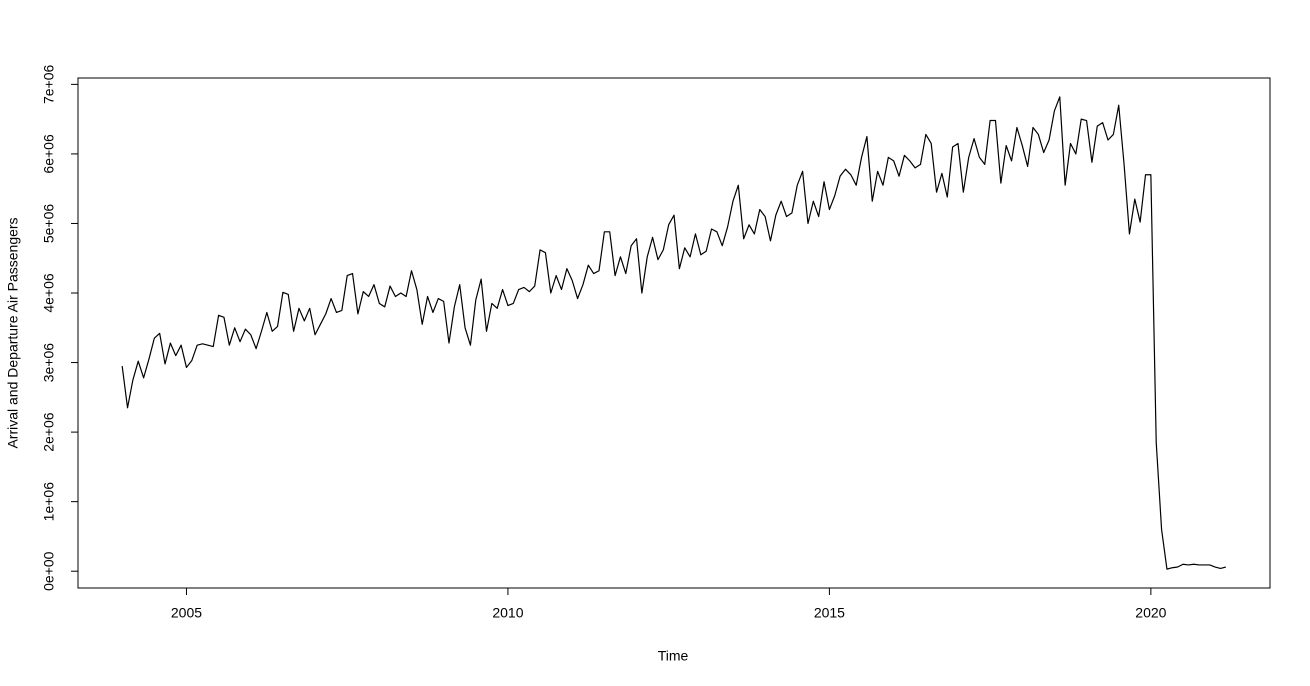 Image resolution: width=1310 pixels, height=686 pixels. What do you see at coordinates (13, 332) in the screenshot?
I see `y-axis-title: Arrival and Departure Air Passengers` at bounding box center [13, 332].